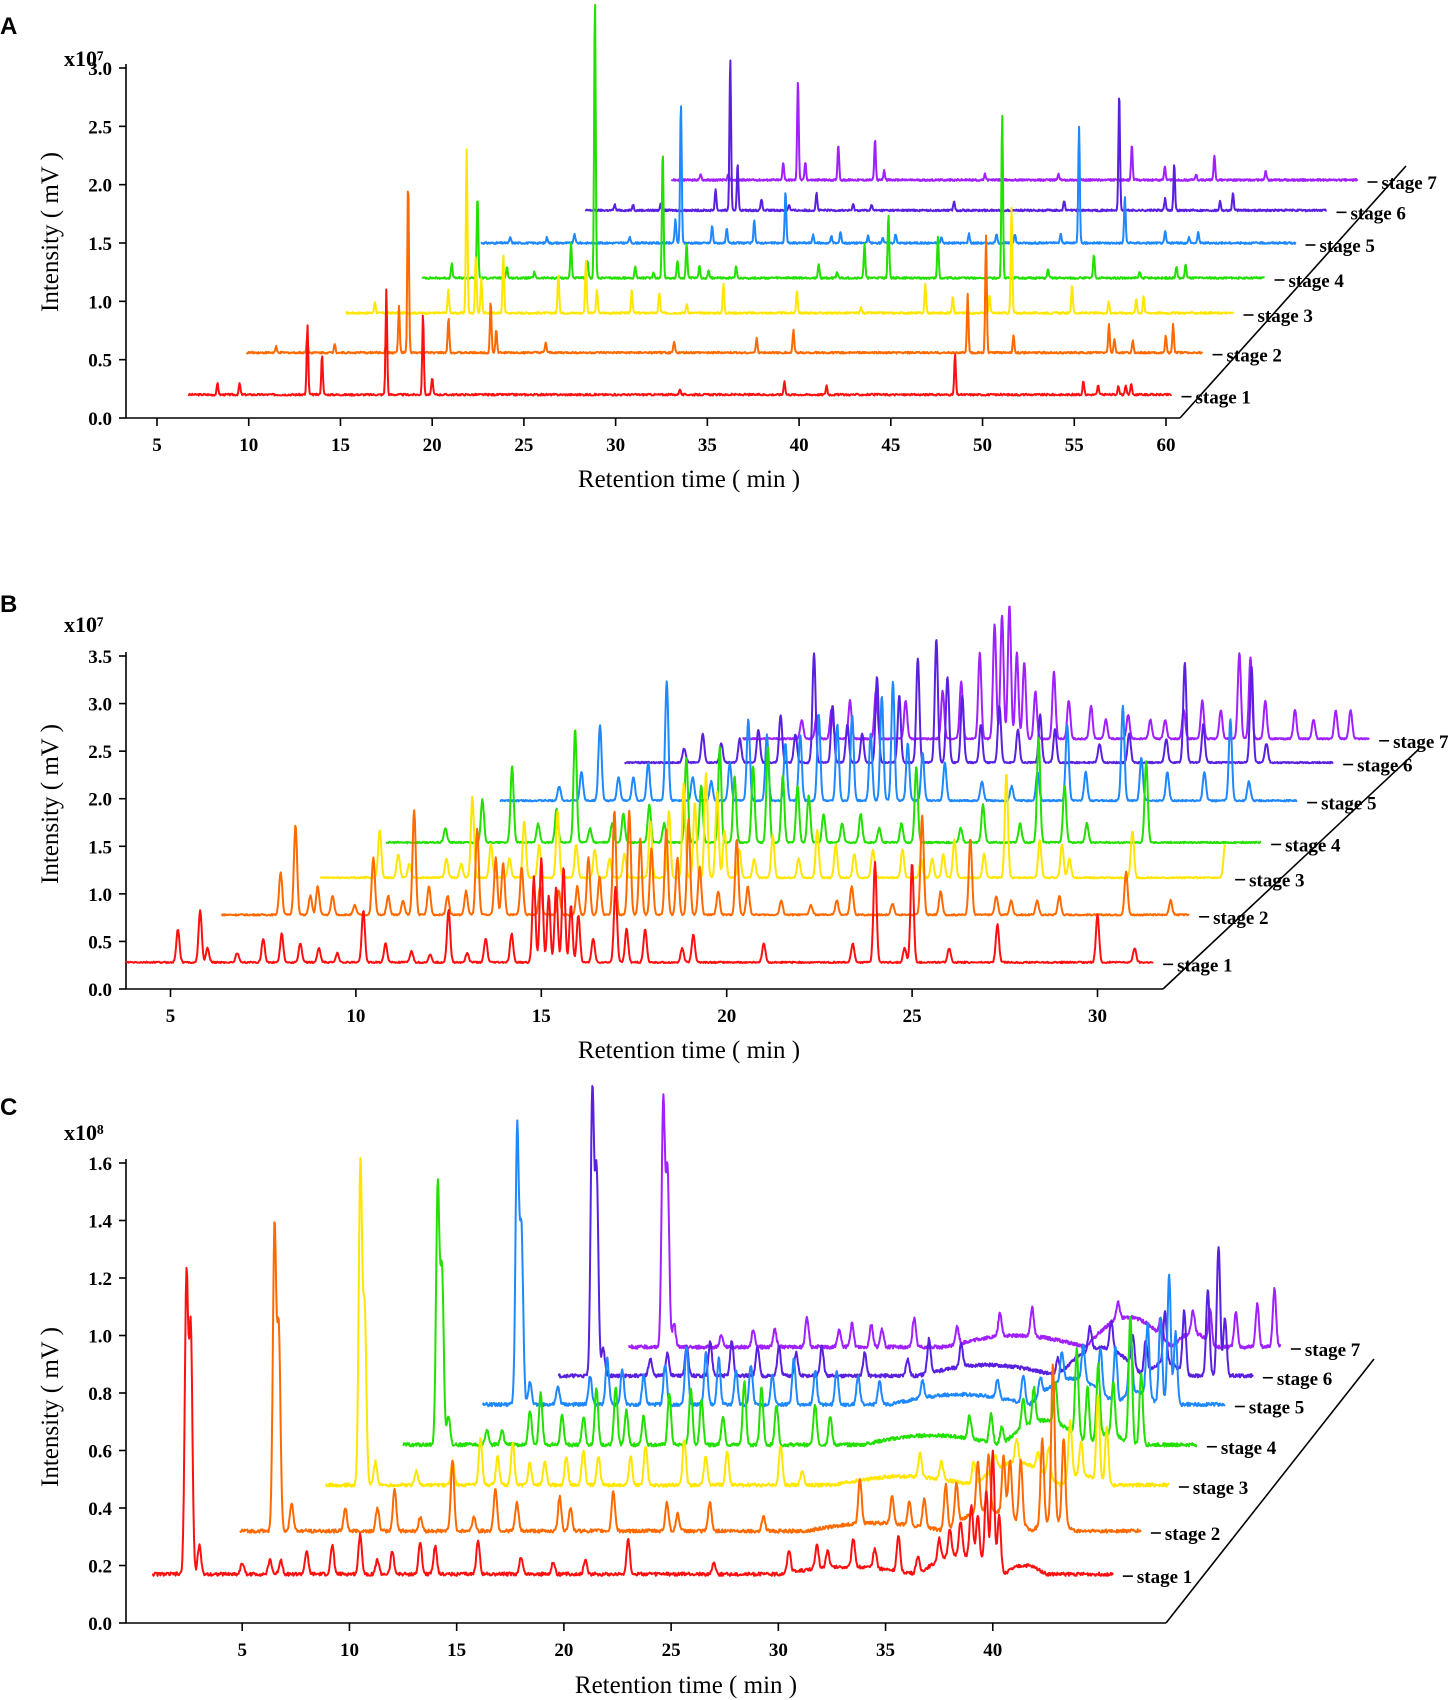 Image resolution: width=1452 pixels, height=1700 pixels. Describe the element at coordinates (84, 1132) in the screenshot. I see `scale-label: x10⁸` at that location.